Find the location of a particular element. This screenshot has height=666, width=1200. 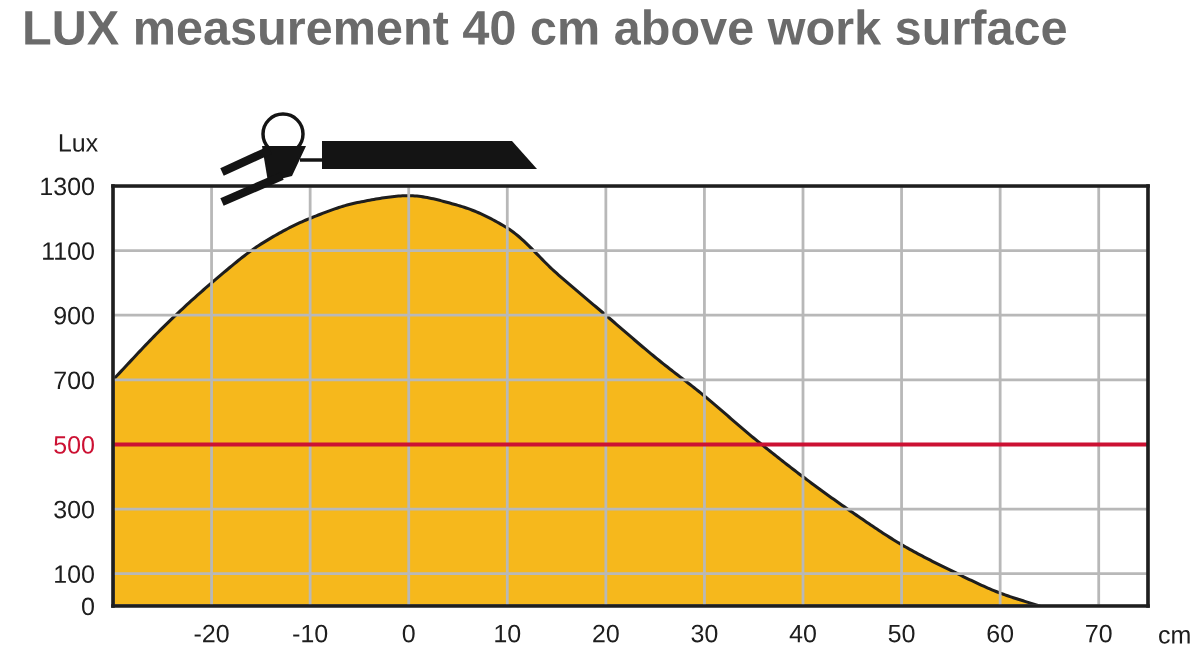

x-tick-label: 70 is located at coordinates (1099, 633).